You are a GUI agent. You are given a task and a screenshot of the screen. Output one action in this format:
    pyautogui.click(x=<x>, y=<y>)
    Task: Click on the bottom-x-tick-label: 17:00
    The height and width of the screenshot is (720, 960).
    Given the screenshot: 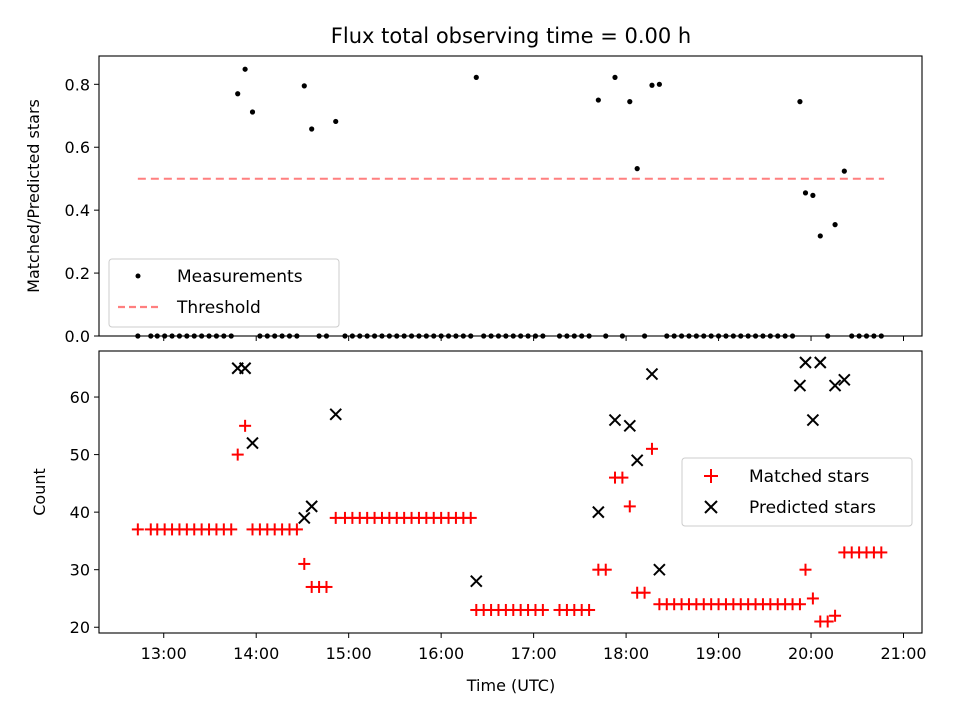 What is the action you would take?
    pyautogui.click(x=534, y=653)
    